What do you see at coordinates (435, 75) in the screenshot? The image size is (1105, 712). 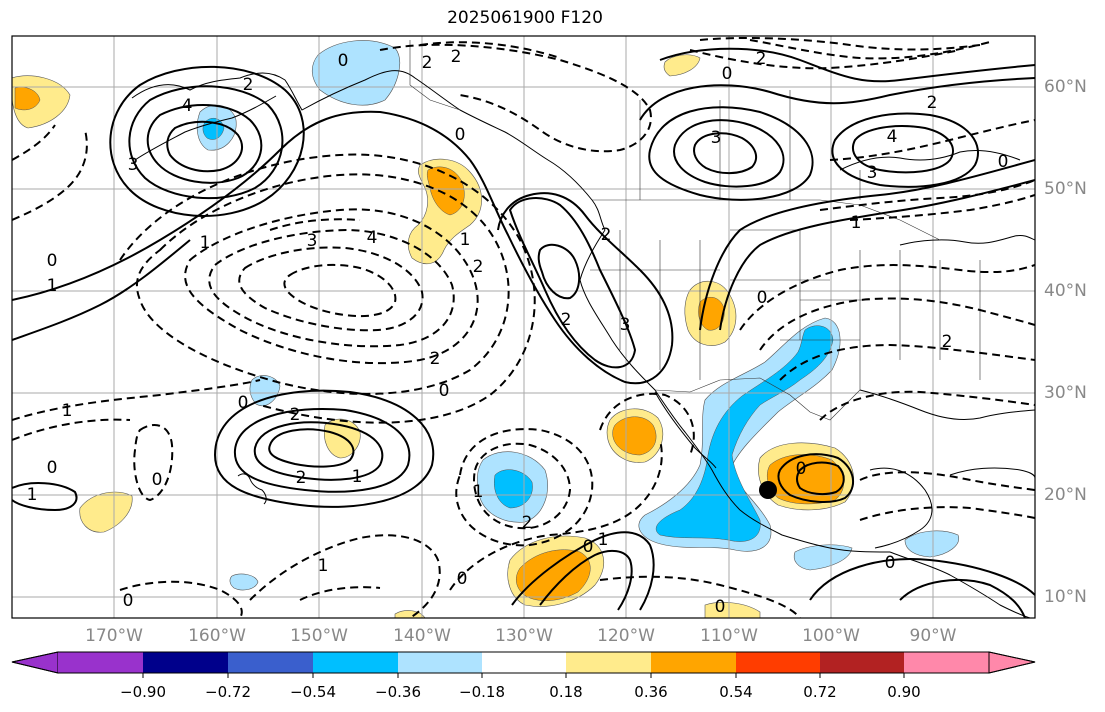 I see `border-alaska-canada` at bounding box center [435, 75].